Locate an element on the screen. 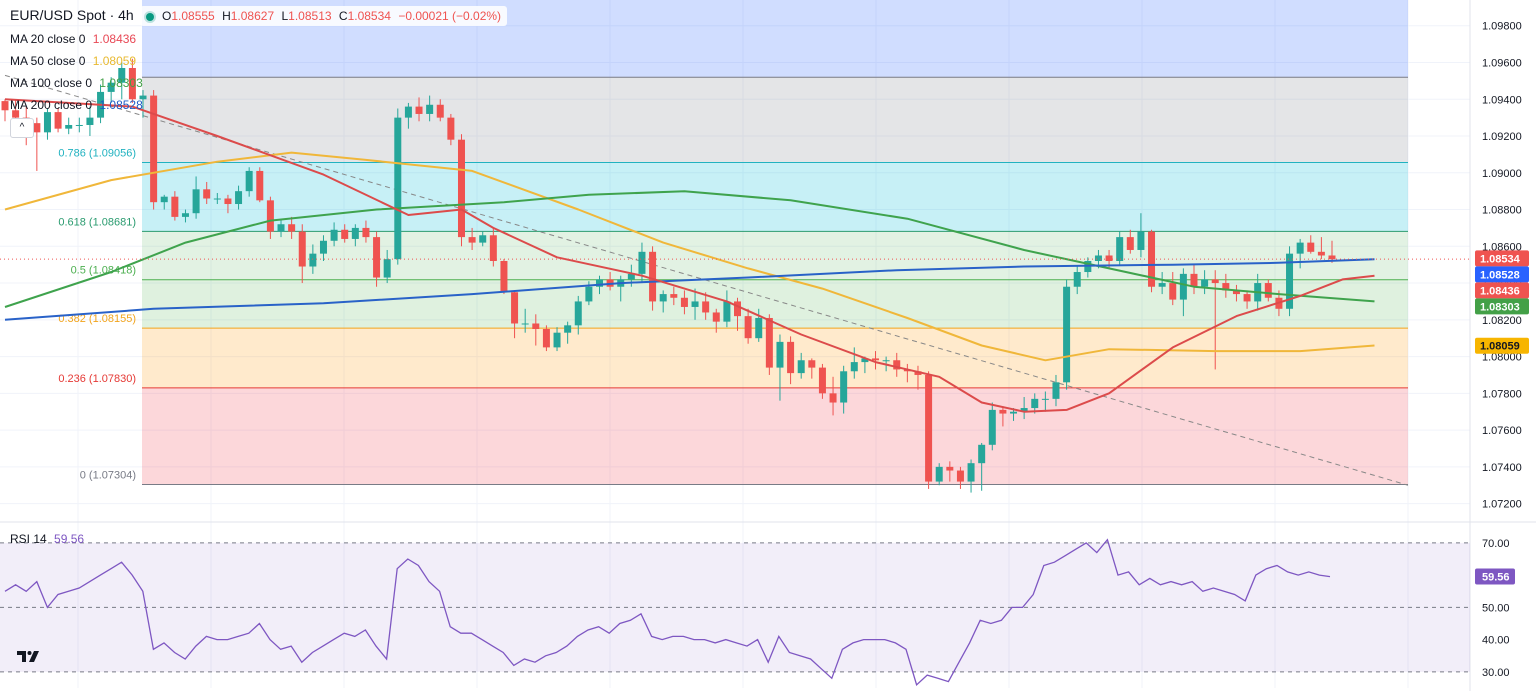 The height and width of the screenshot is (691, 1536). rsi-tick-label: 70.00 is located at coordinates (1496, 544).